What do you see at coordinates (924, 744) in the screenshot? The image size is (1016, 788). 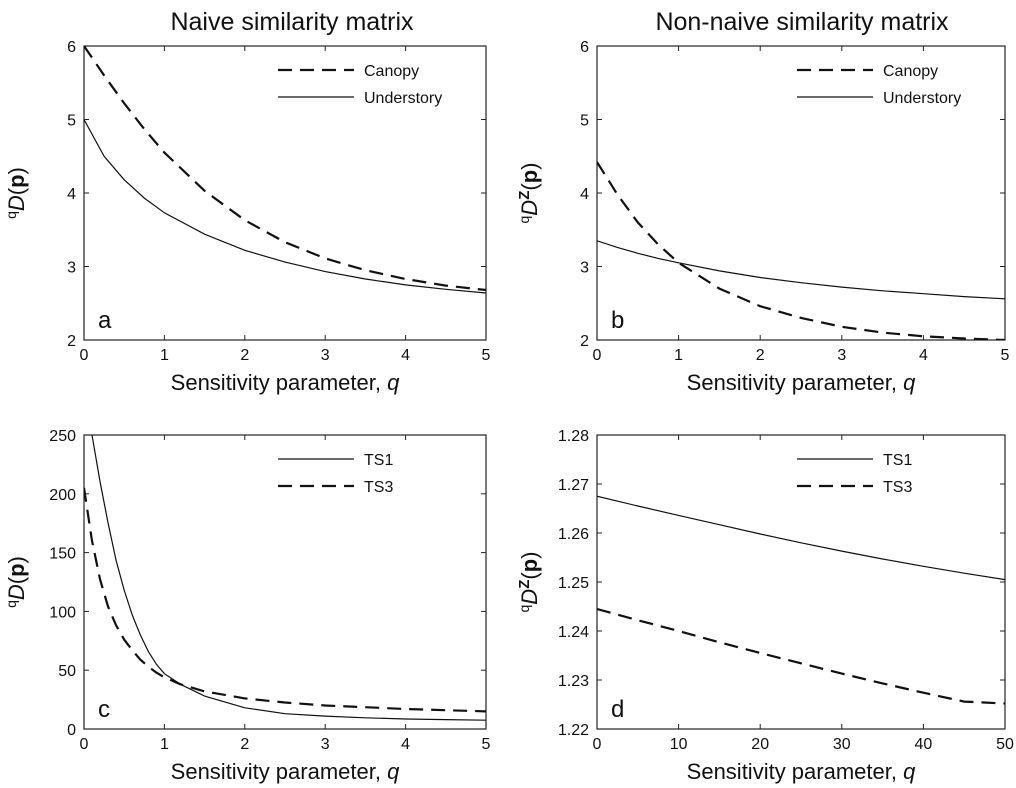 I see `x-tick-label: 40` at bounding box center [924, 744].